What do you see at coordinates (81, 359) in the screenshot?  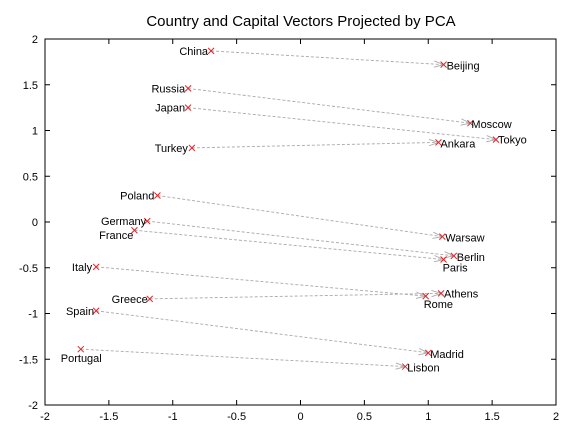 I see `label-portugal: Portugal` at bounding box center [81, 359].